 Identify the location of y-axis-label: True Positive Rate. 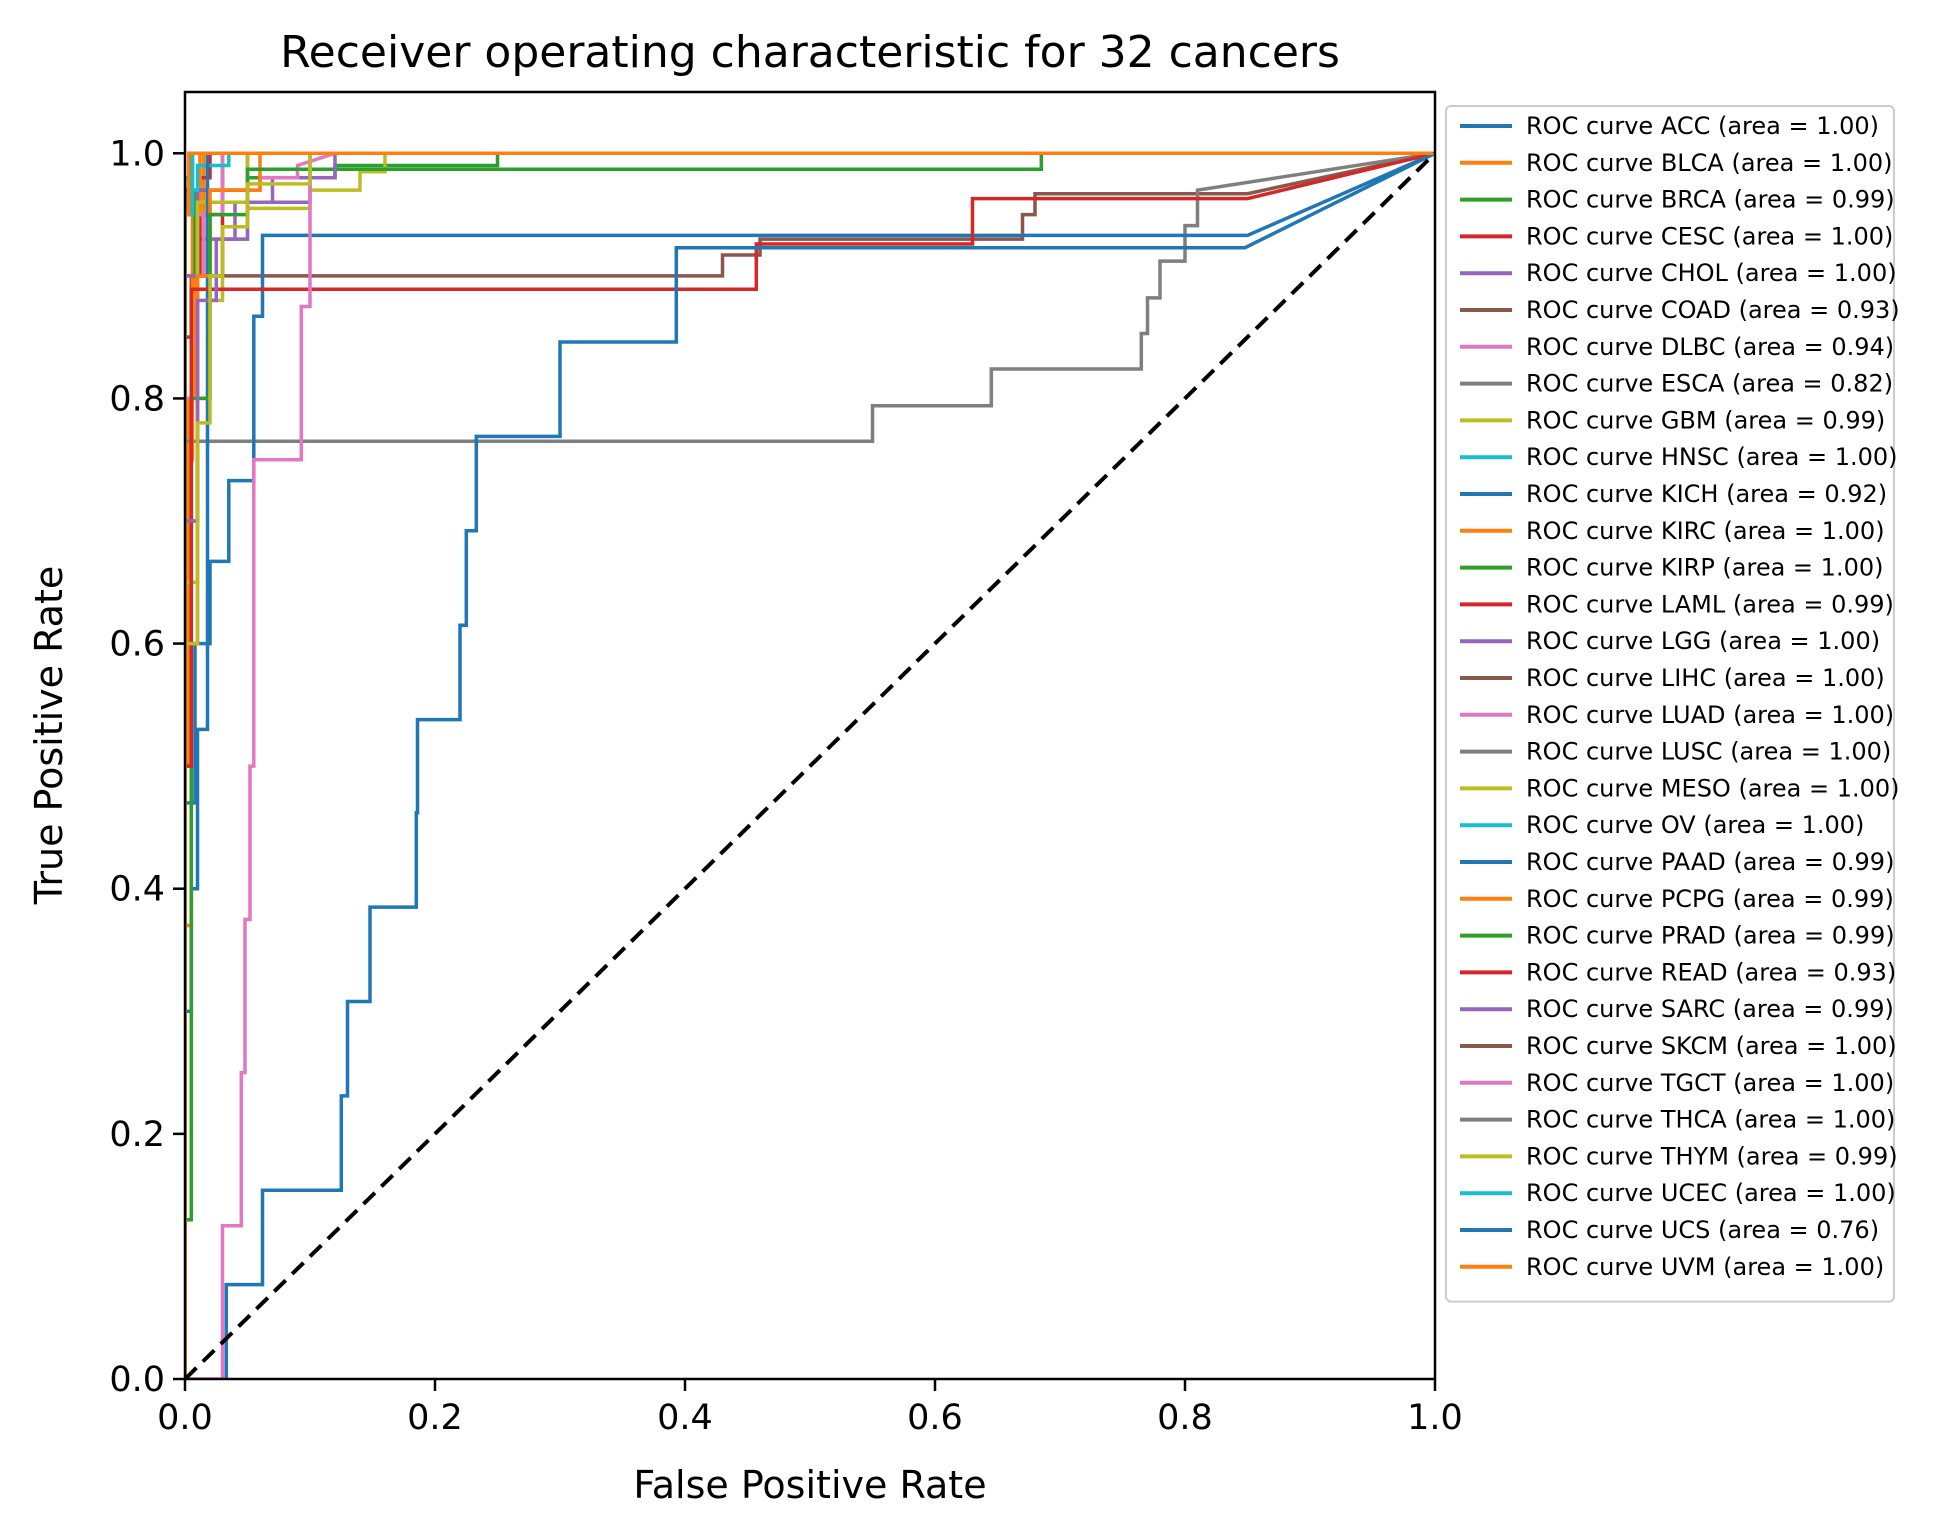
(49, 736).